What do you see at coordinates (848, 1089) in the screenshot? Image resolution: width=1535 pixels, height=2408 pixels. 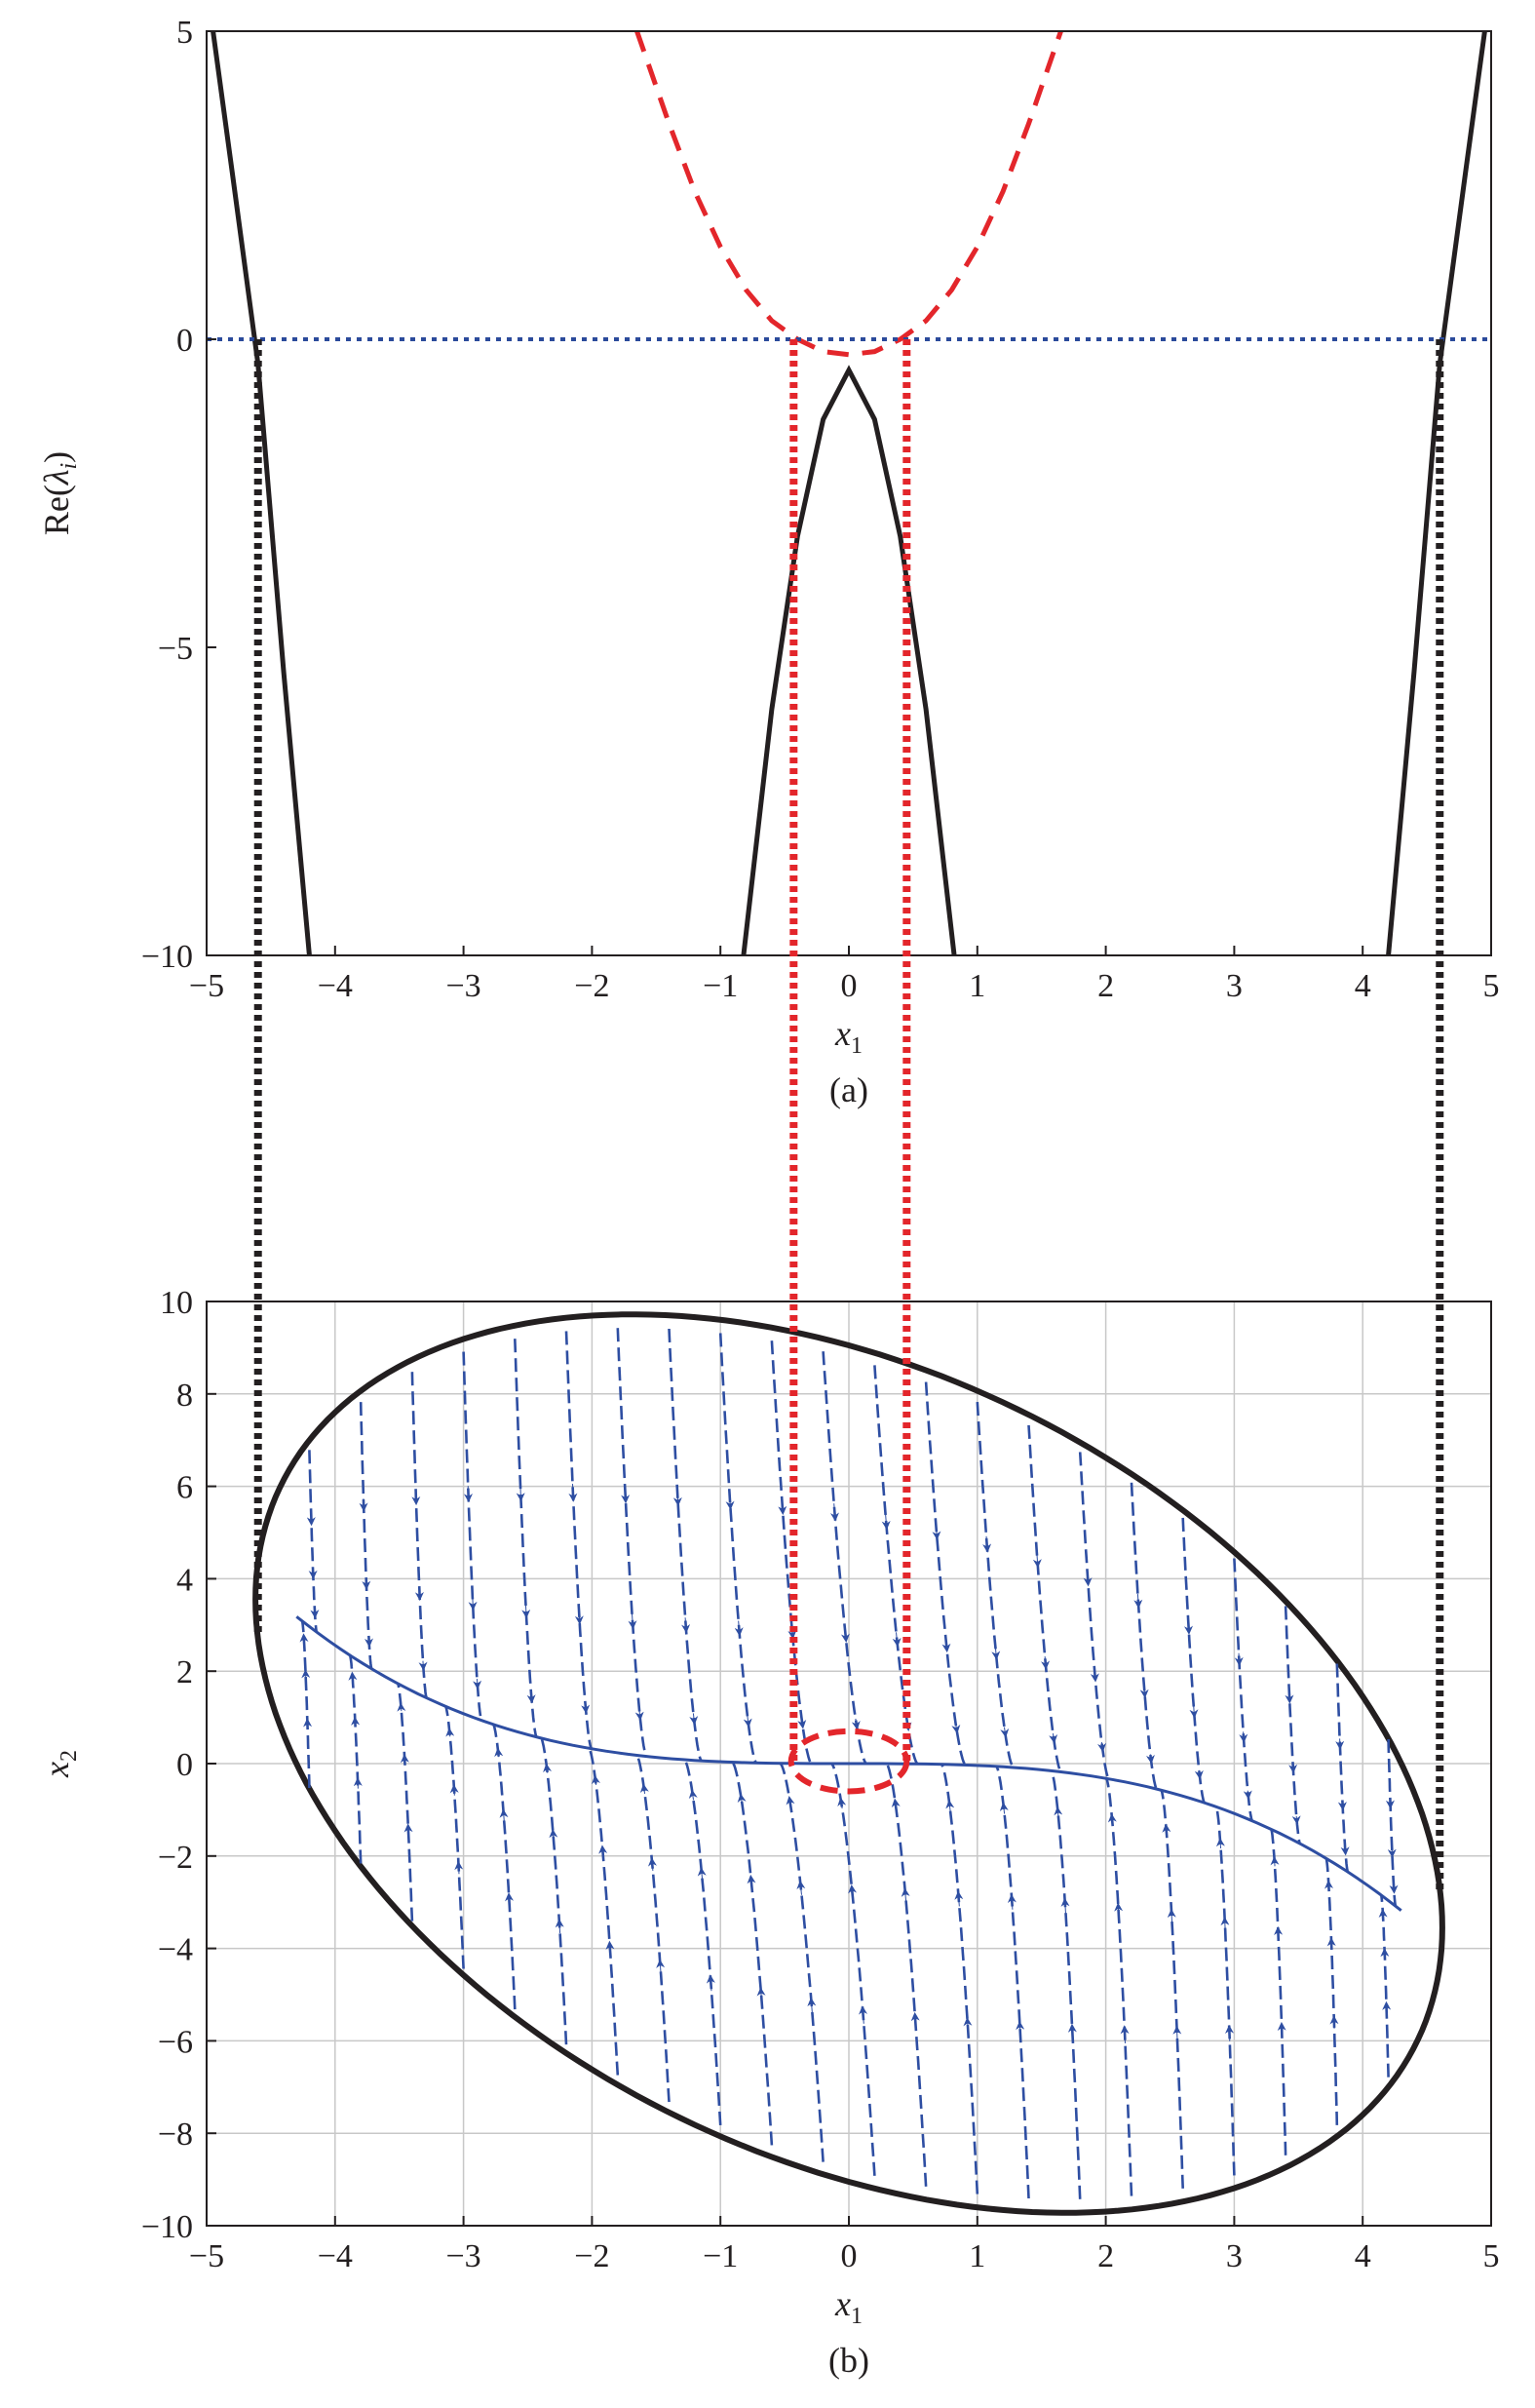 I see `panel-a-caption: (a)` at bounding box center [848, 1089].